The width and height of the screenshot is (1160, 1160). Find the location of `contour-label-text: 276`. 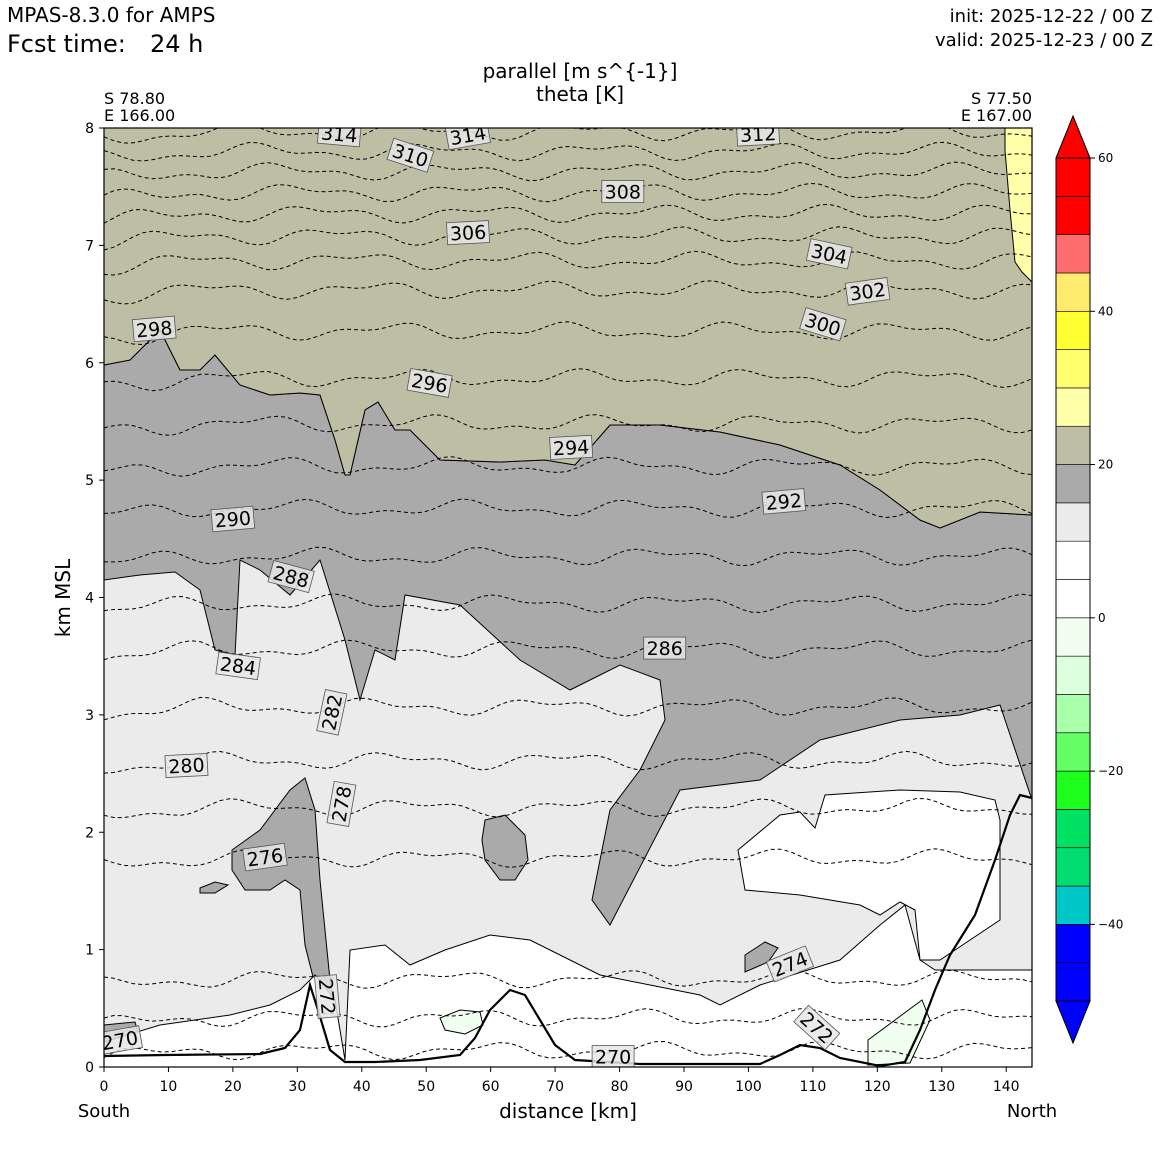

contour-label-text: 276 is located at coordinates (265, 858).